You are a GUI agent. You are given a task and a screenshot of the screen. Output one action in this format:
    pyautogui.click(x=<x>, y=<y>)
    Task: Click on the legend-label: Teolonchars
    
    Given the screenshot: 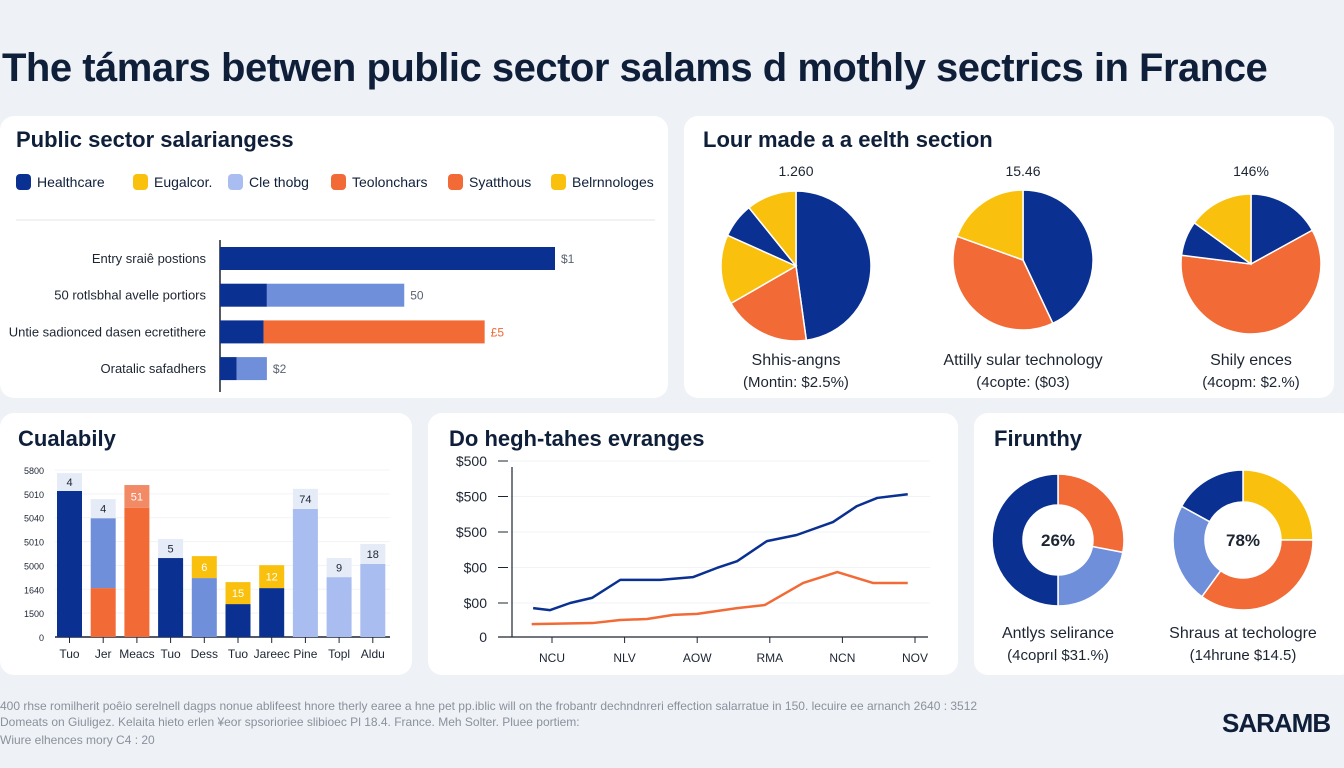 What is the action you would take?
    pyautogui.click(x=390, y=182)
    